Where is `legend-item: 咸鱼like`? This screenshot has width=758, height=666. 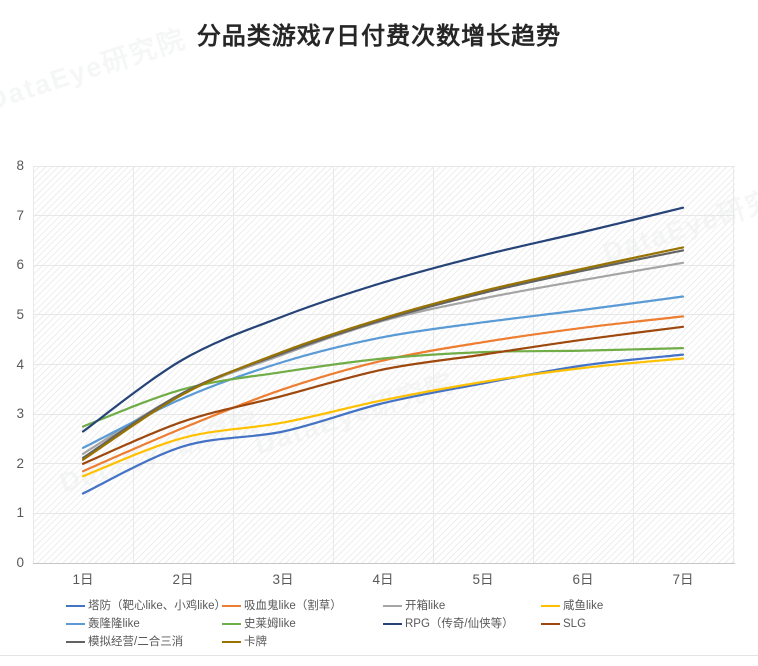 legend-item: 咸鱼like is located at coordinates (572, 606).